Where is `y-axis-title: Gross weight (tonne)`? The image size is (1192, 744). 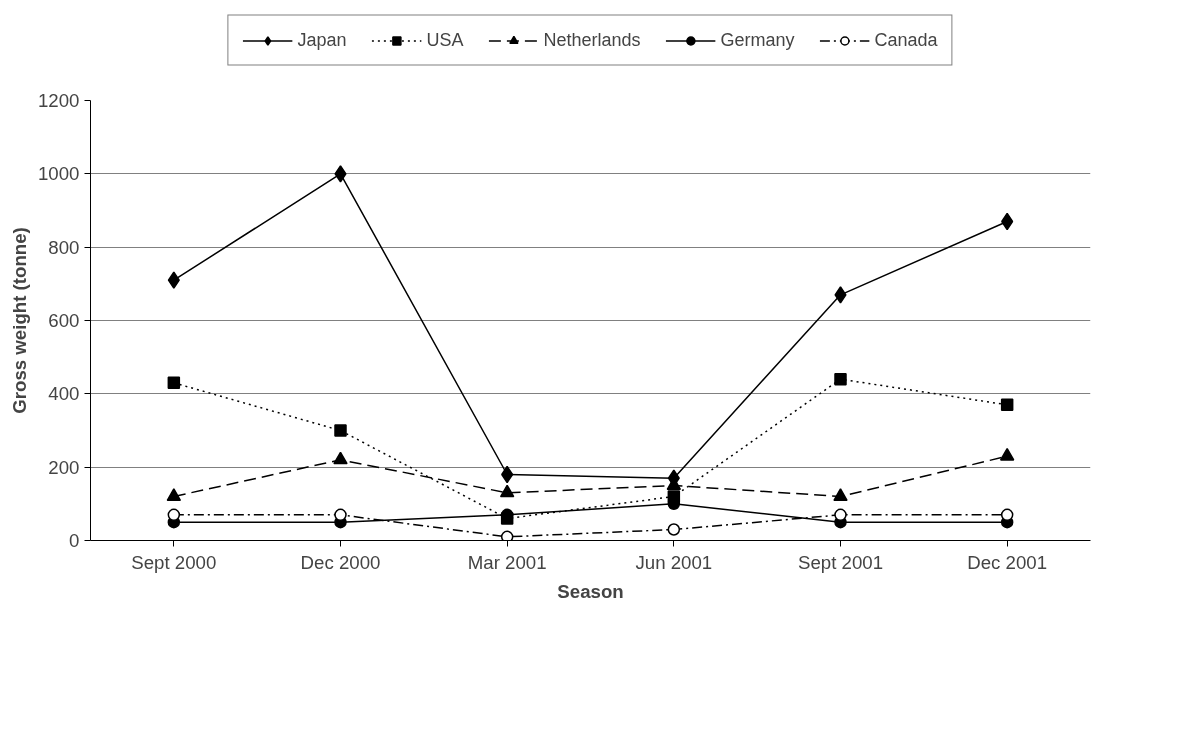 y-axis-title: Gross weight (tonne) is located at coordinates (19, 320).